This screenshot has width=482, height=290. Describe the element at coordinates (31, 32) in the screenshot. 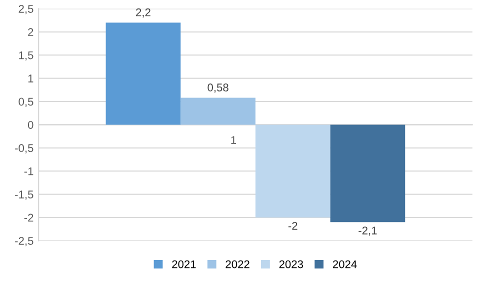

I see `y-tick-label: 2` at that location.